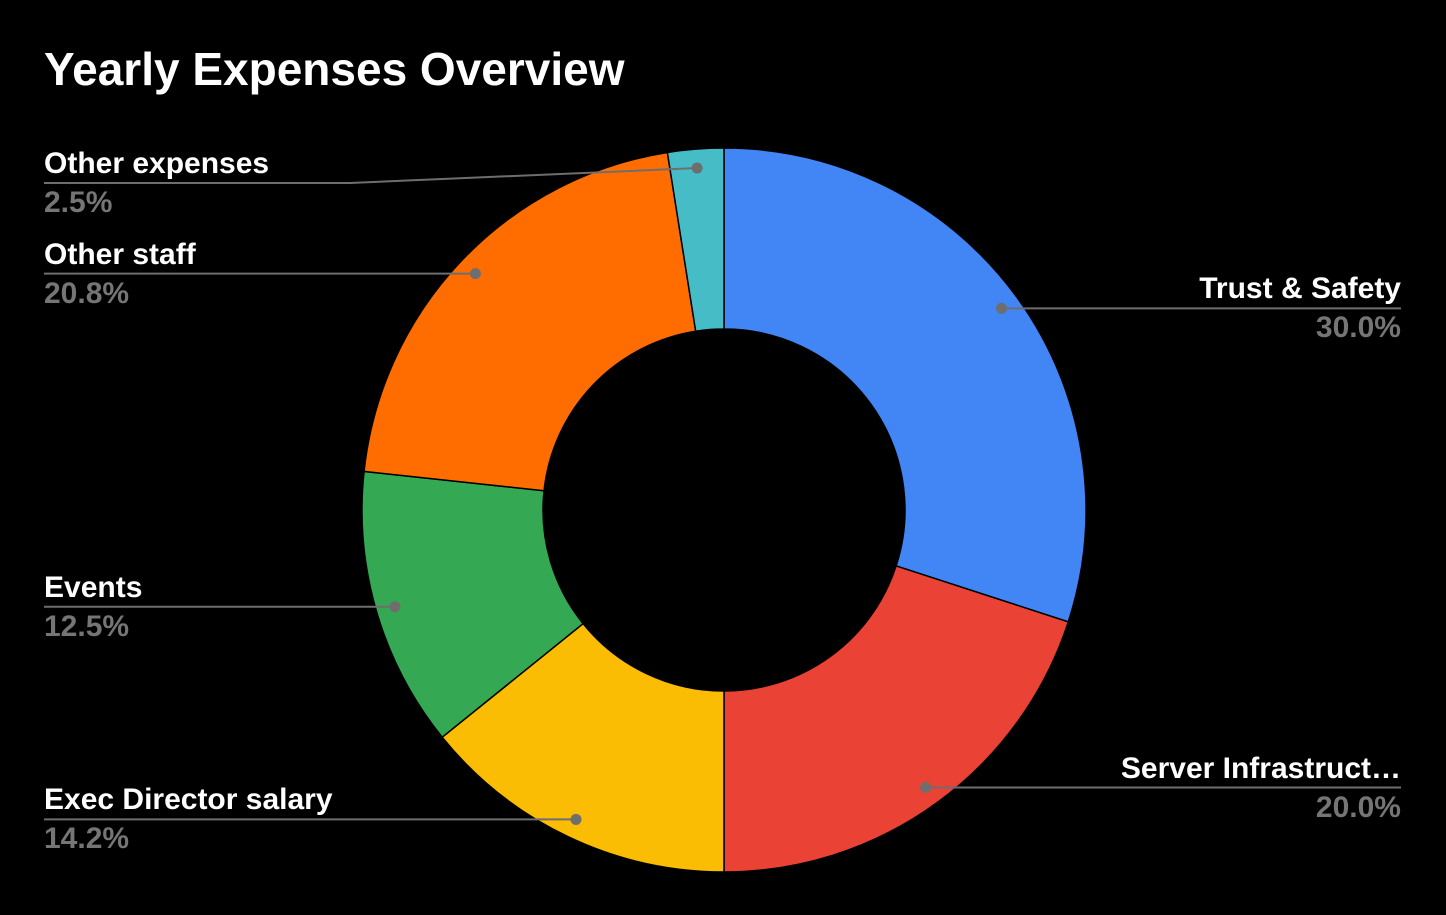 The width and height of the screenshot is (1446, 915). I want to click on pie-slice-server-infrastructure, so click(896, 718).